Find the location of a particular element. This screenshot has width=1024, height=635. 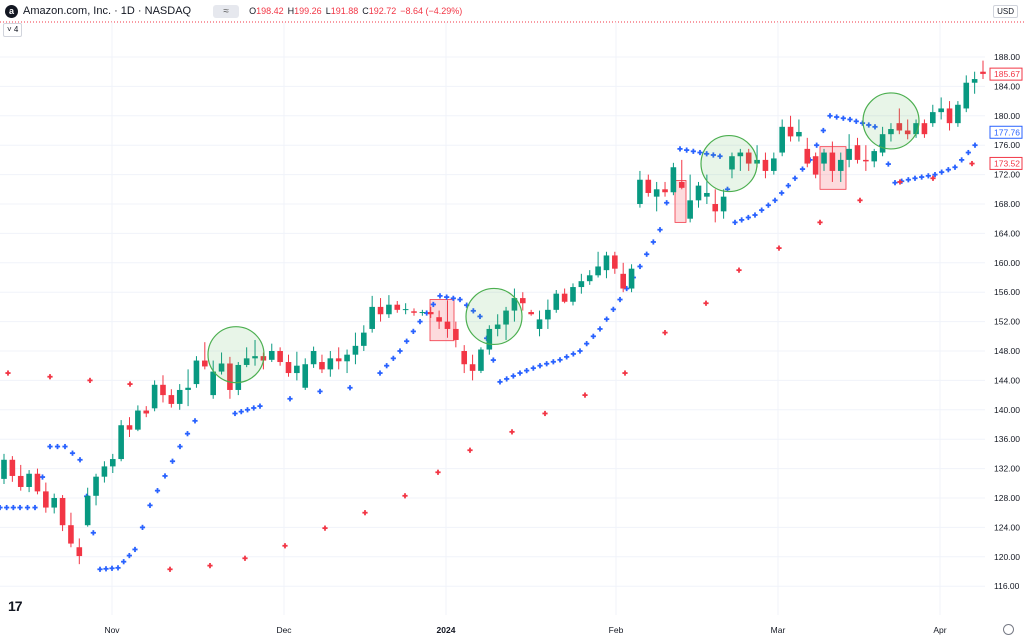

price-tick-label: 172.00 is located at coordinates (1007, 175).